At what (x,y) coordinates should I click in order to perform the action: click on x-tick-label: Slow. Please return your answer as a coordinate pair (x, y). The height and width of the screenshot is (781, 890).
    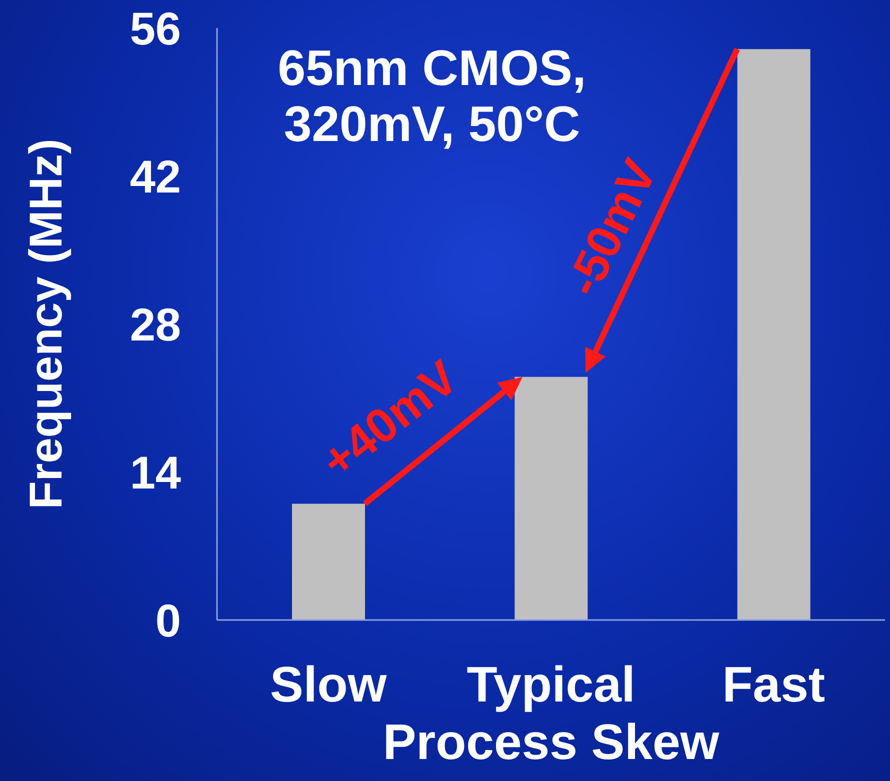
    Looking at the image, I should click on (328, 684).